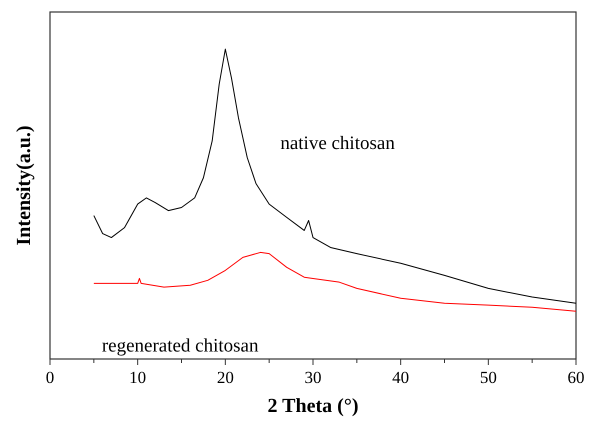  I want to click on y-axis-title: Intensity(a.u.), so click(24, 185).